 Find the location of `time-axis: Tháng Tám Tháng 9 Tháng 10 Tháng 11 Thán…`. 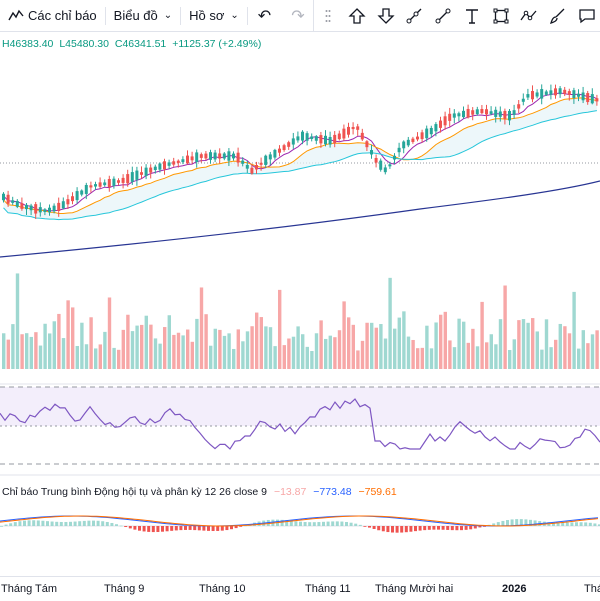

time-axis: Tháng Tám Tháng 9 Tháng 10 Tháng 11 Thán… is located at coordinates (300, 588).